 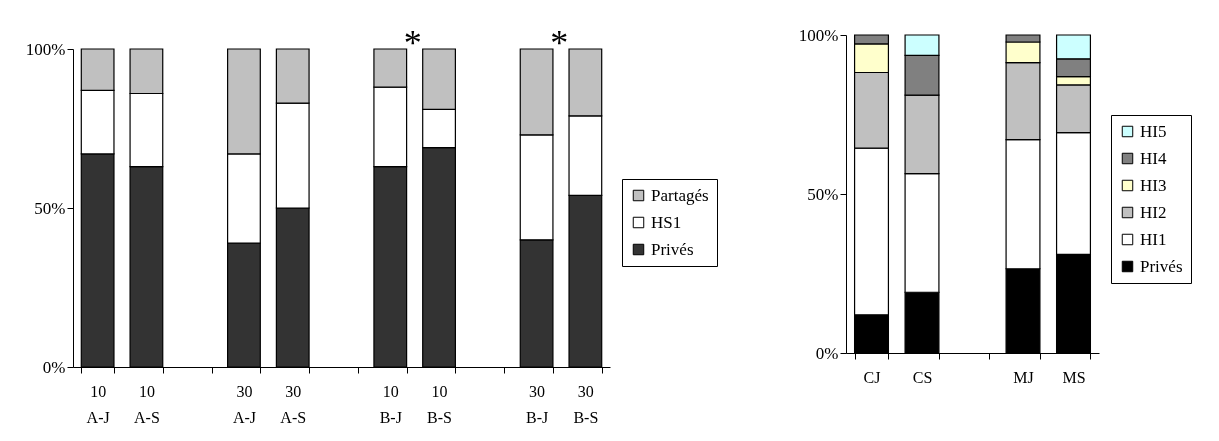 I want to click on legend-label: HI1, so click(x=1153, y=239).